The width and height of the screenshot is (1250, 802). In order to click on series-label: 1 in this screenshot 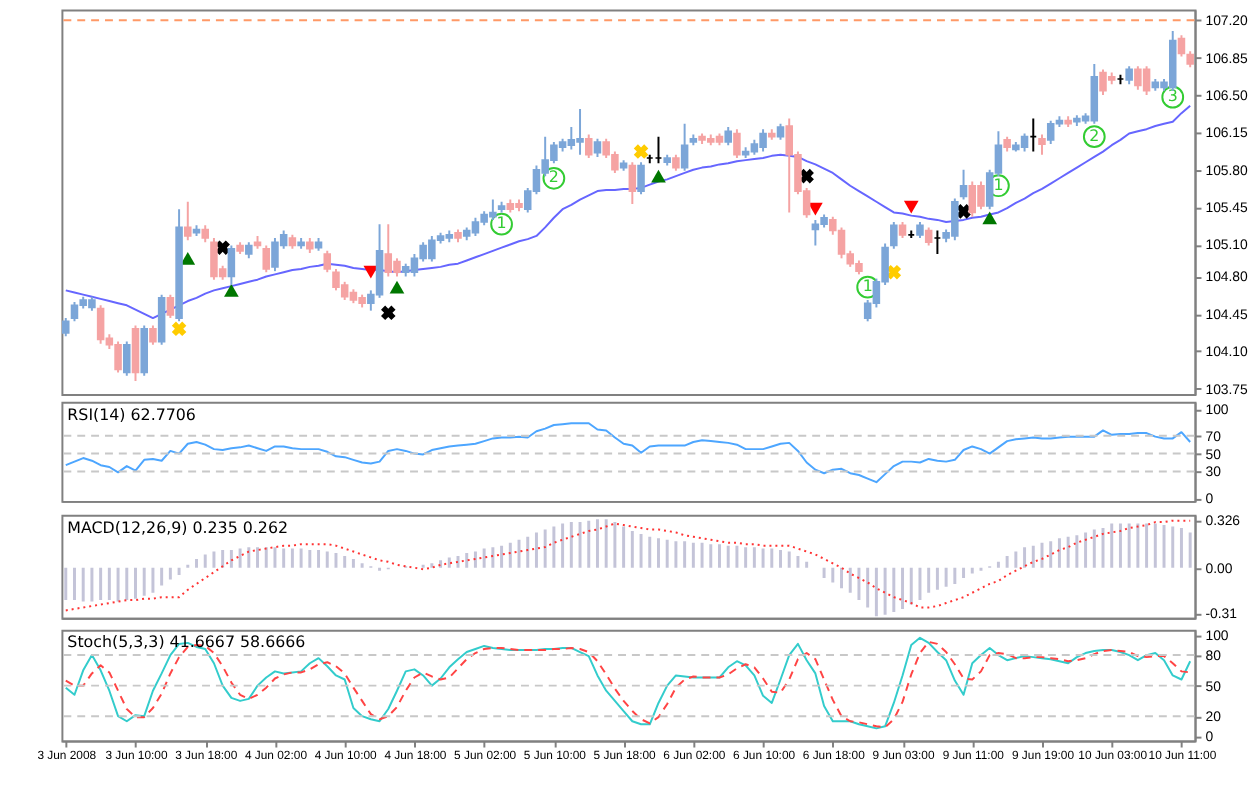, I will do `click(867, 286)`.